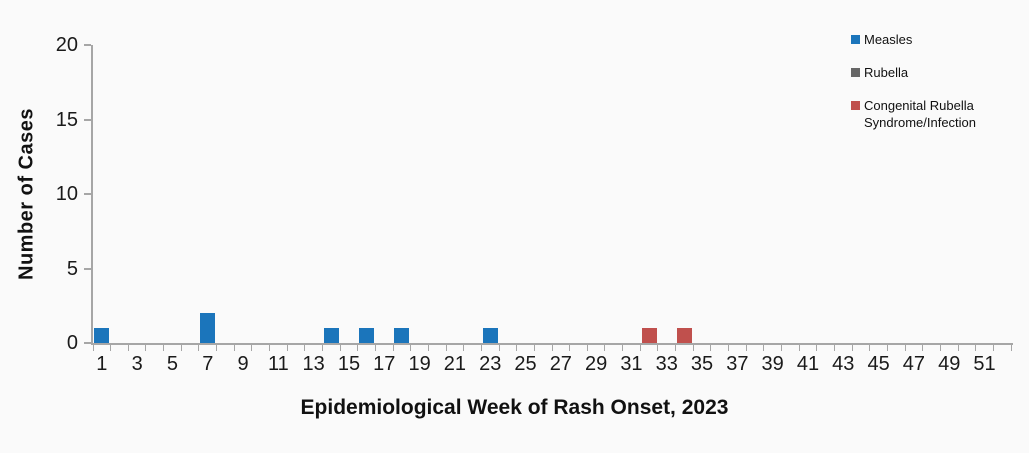  I want to click on x-axis-tick-label: 1, so click(102, 364).